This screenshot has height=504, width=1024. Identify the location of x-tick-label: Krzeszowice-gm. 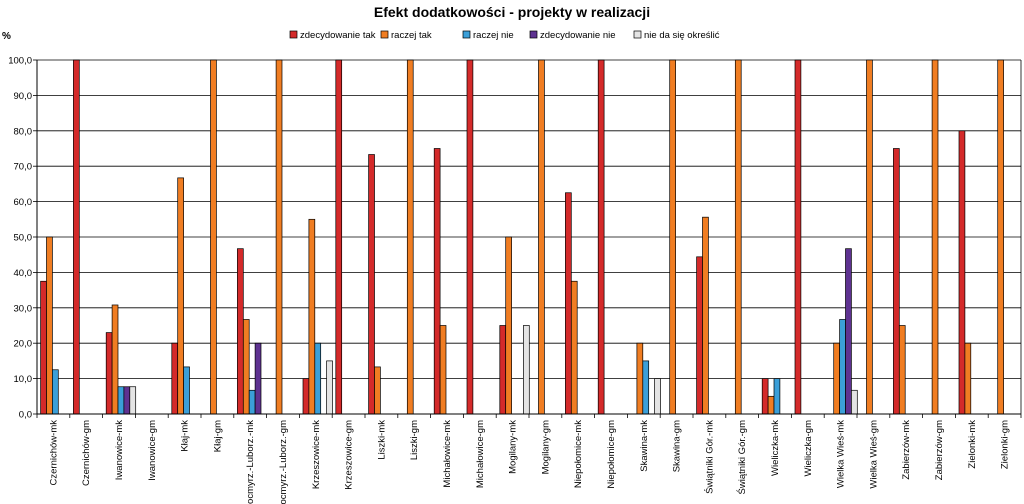
(349, 455).